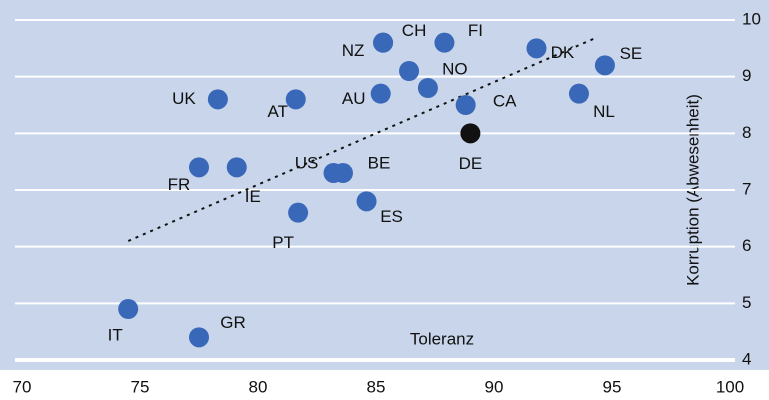 Image resolution: width=769 pixels, height=400 pixels. What do you see at coordinates (746, 245) in the screenshot?
I see `y-tick-label: 6` at bounding box center [746, 245].